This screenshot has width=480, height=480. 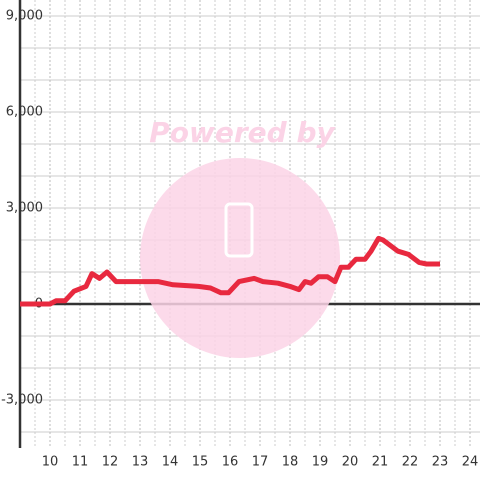 What do you see at coordinates (260, 462) in the screenshot?
I see `x-tick-label: 17` at bounding box center [260, 462].